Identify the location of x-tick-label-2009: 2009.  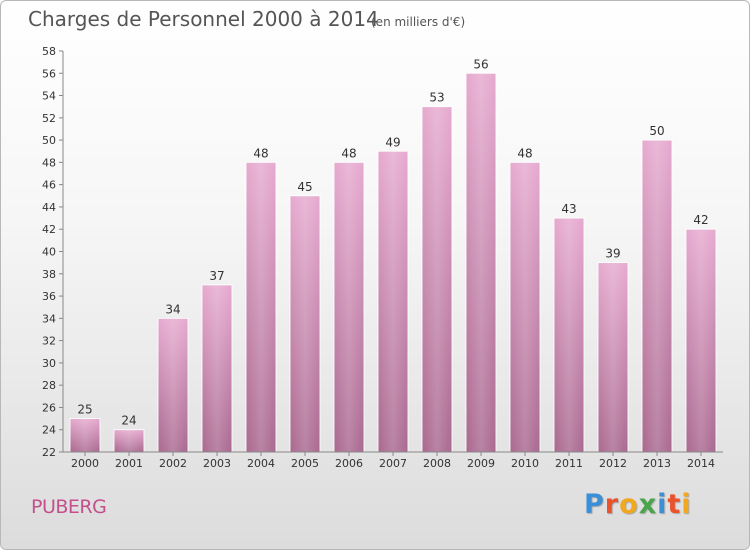
(481, 463).